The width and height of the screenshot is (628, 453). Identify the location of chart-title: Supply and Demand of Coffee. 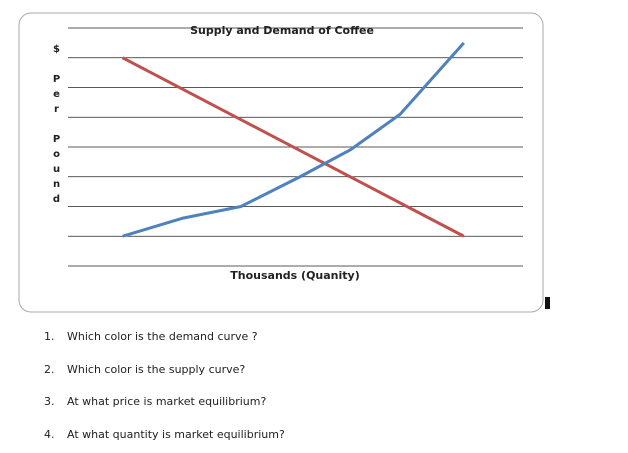
(282, 30).